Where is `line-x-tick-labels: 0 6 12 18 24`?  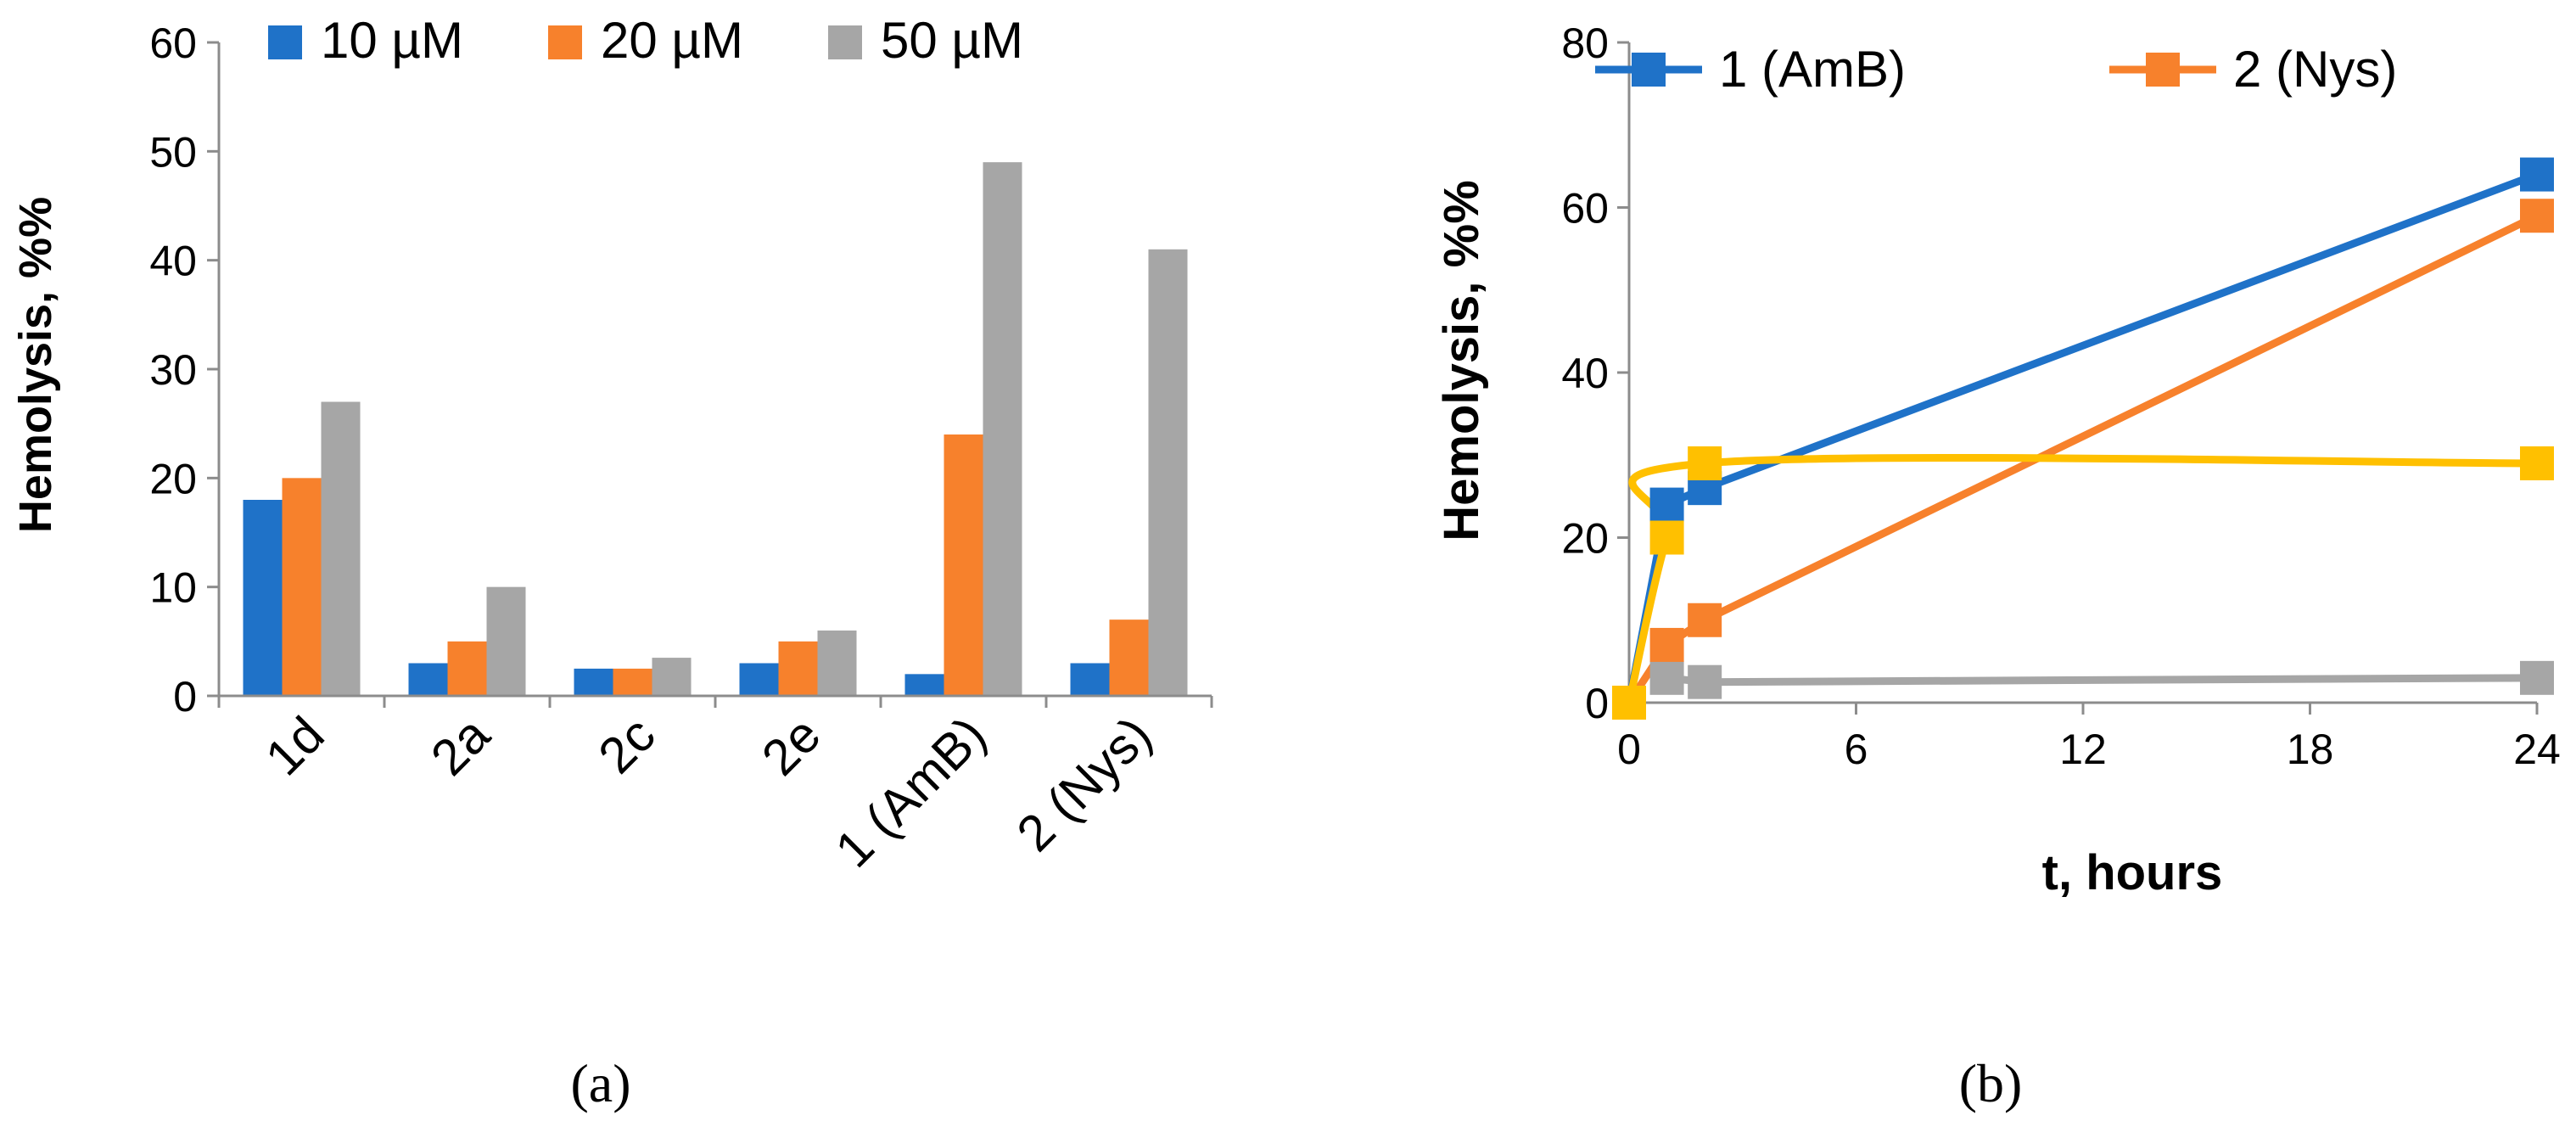 line-x-tick-labels: 0 6 12 18 24 is located at coordinates (2089, 749).